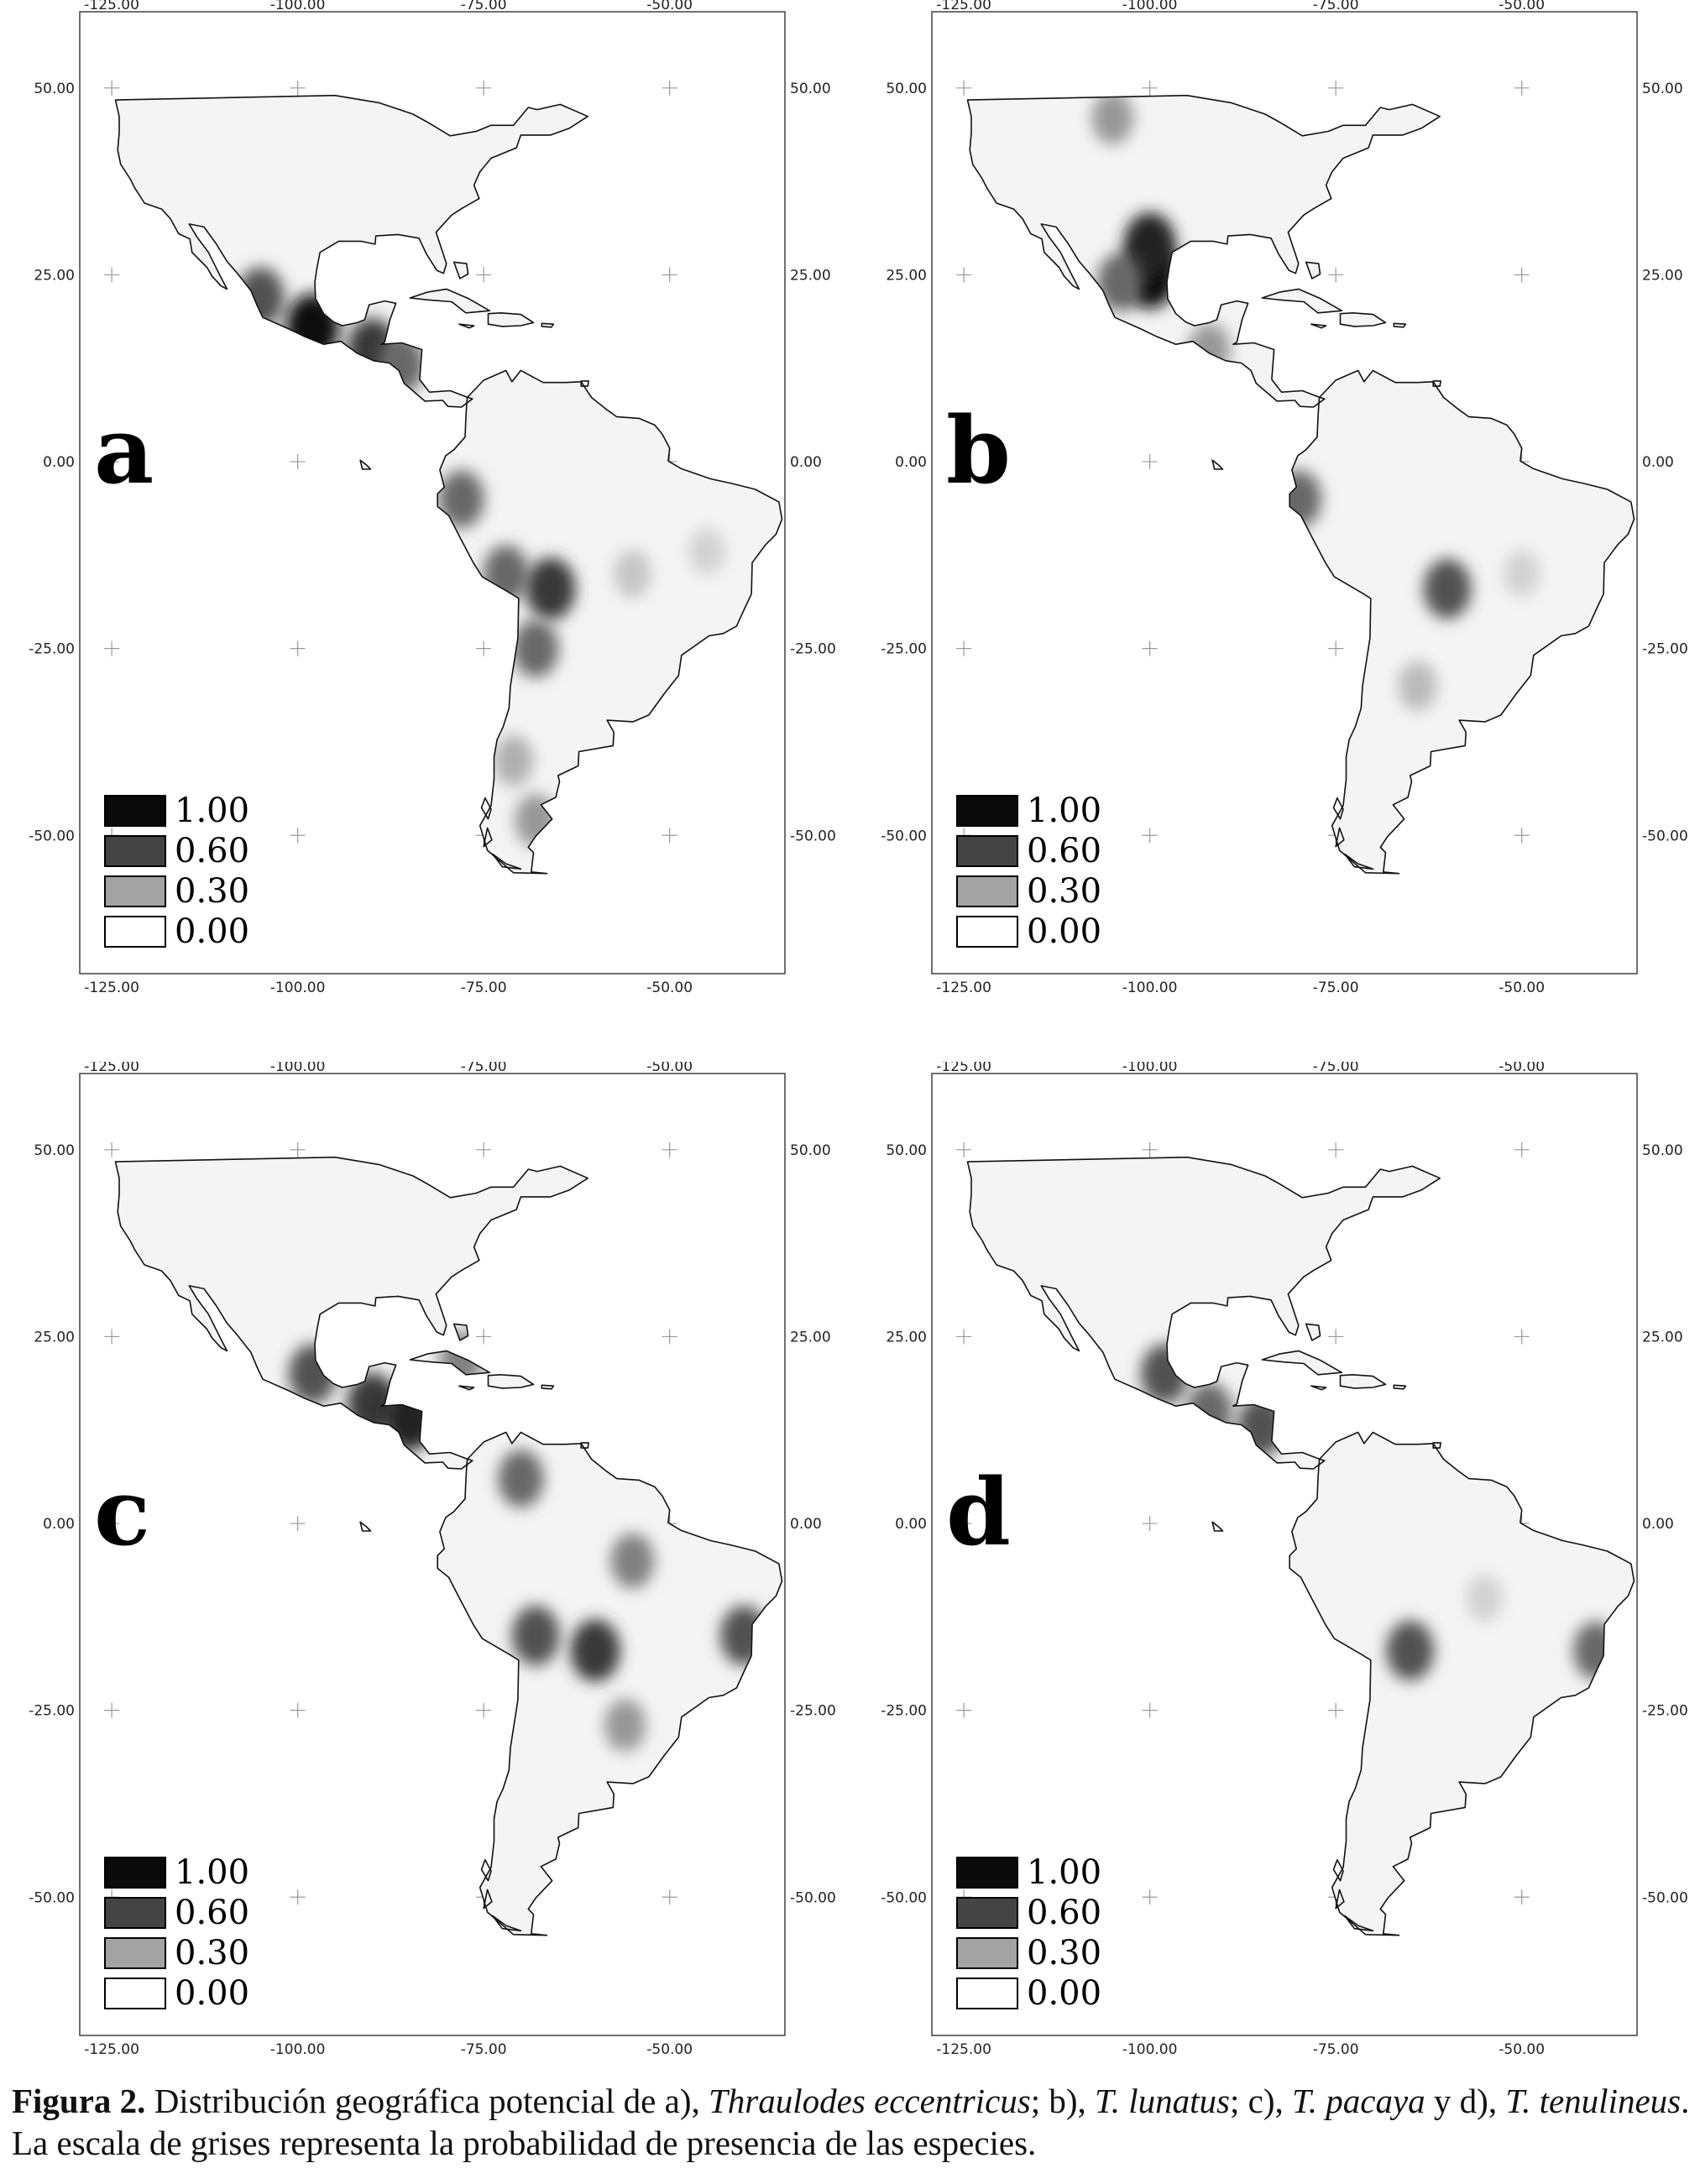 The width and height of the screenshot is (1700, 2184). I want to click on caption-text: ., so click(1685, 2101).